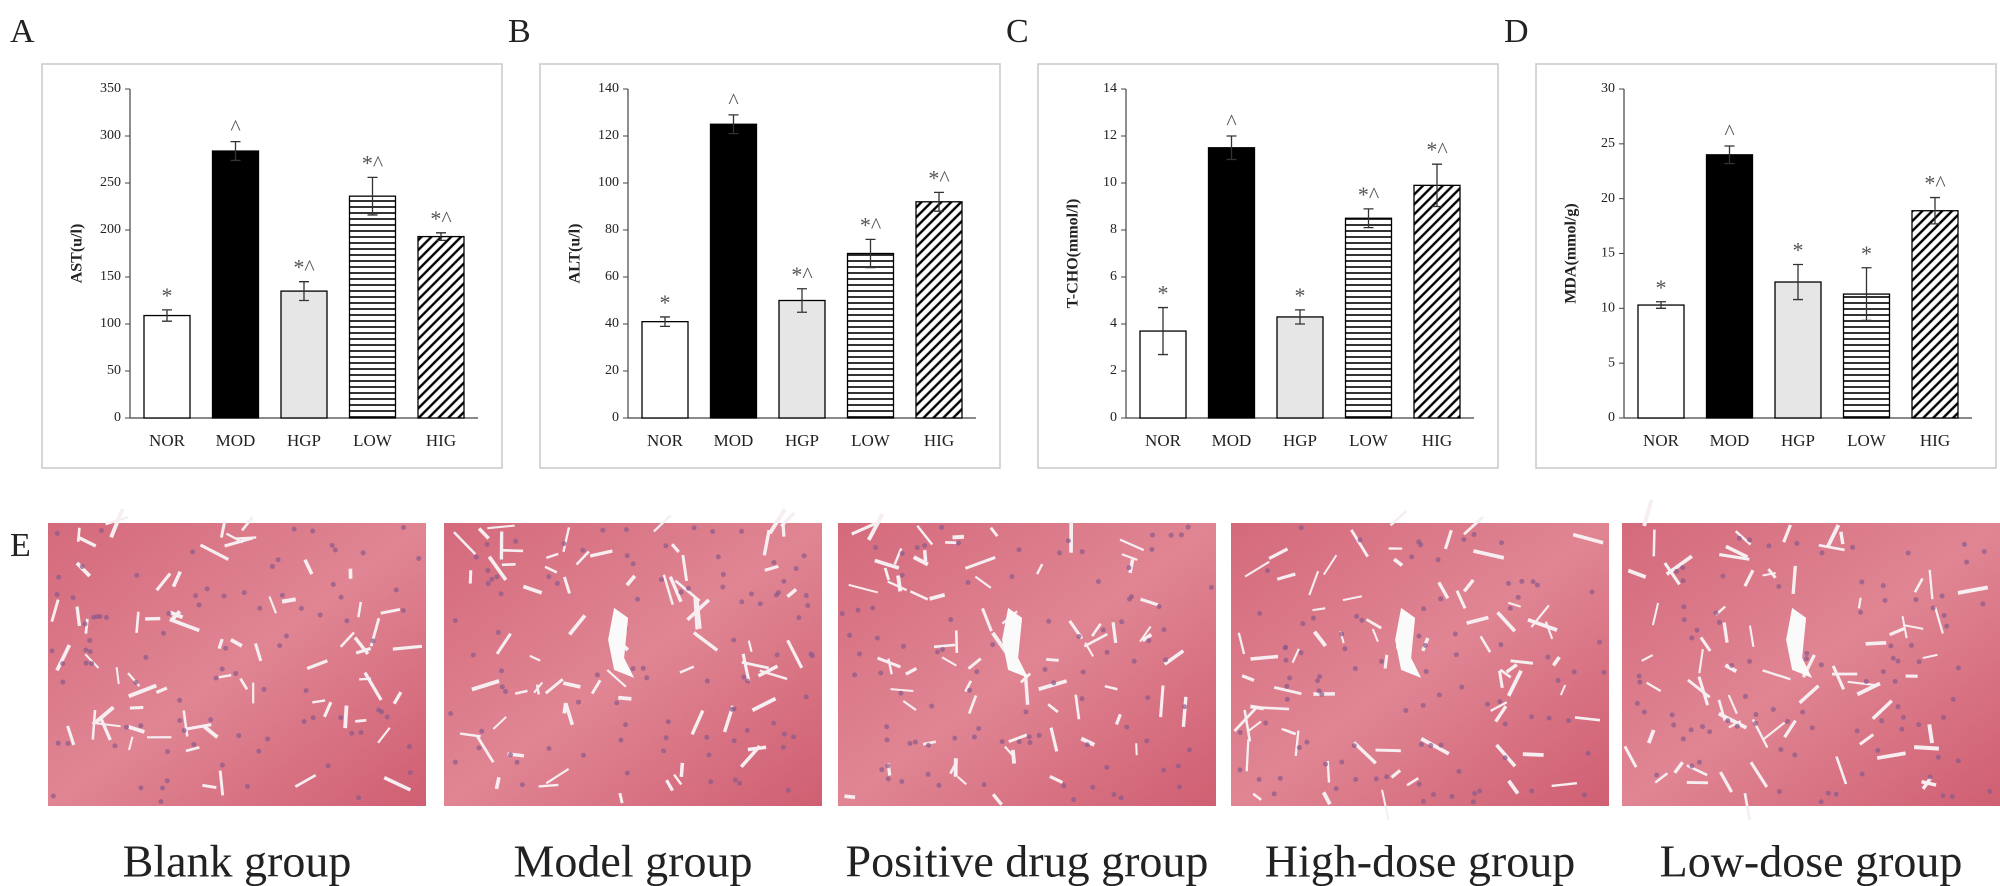  Describe the element at coordinates (1300, 440) in the screenshot. I see `x-tick-label: HGP` at that location.